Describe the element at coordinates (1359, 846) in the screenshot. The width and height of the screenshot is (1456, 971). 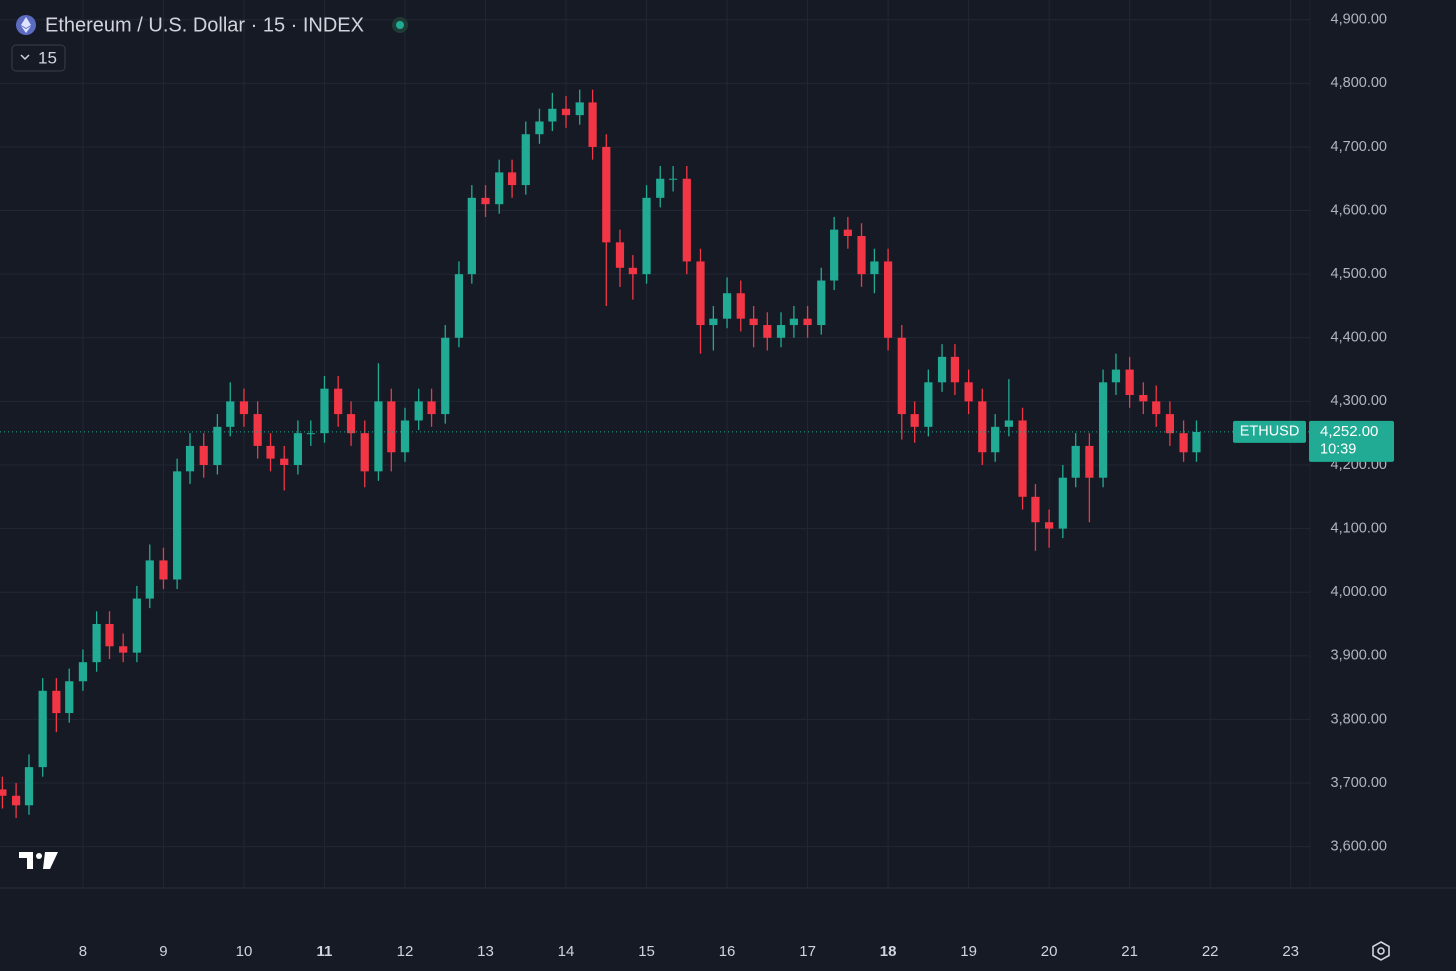
I see `y-tick-label: 3,600.00` at that location.